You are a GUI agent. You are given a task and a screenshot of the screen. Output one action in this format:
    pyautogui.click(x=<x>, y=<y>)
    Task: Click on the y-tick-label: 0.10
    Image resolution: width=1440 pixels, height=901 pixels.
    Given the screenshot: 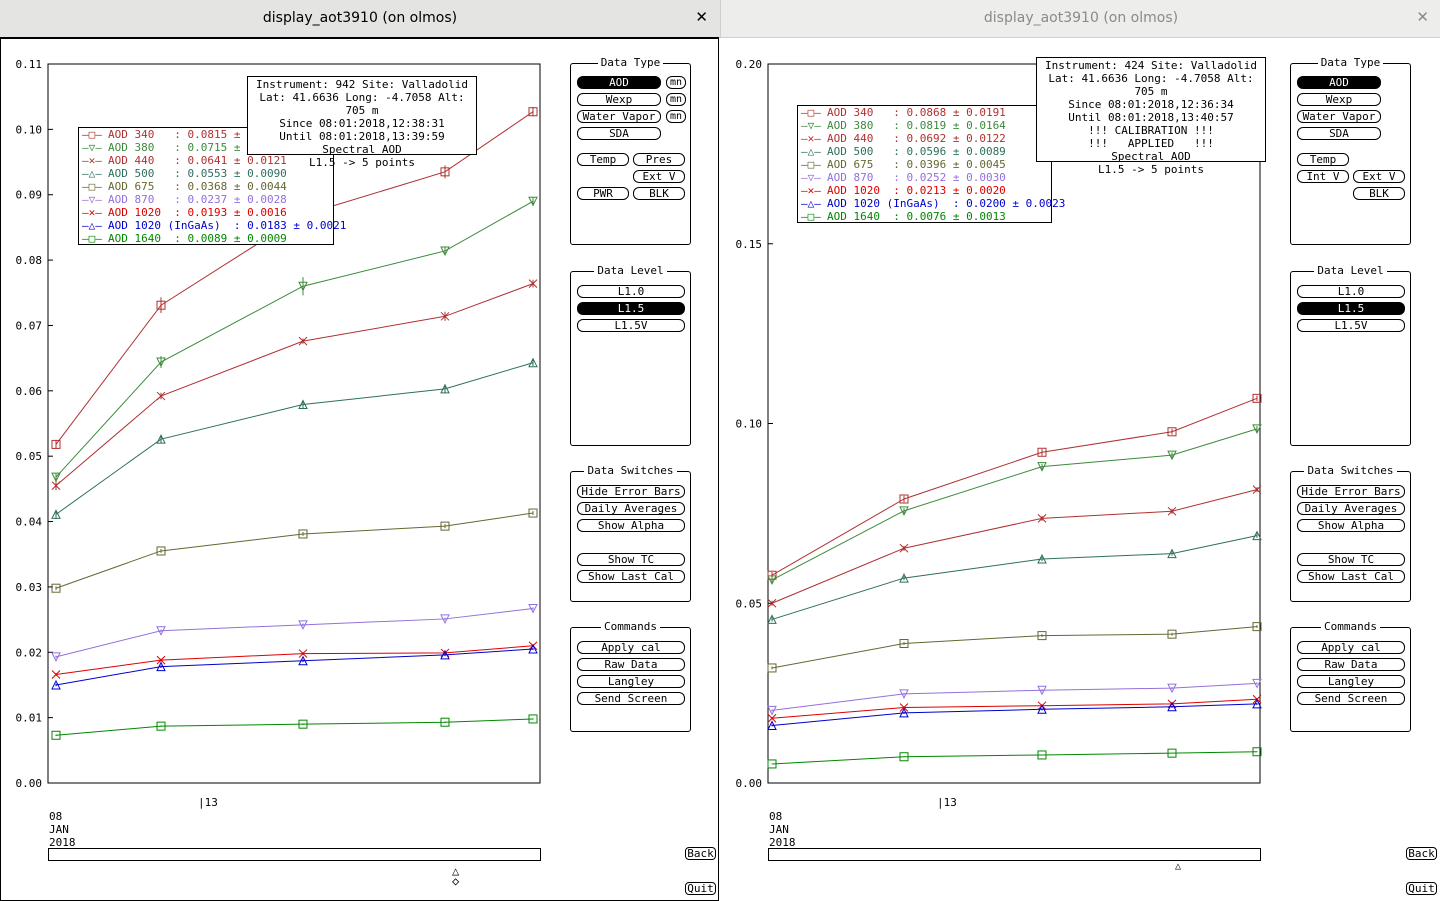 What is the action you would take?
    pyautogui.click(x=29, y=129)
    